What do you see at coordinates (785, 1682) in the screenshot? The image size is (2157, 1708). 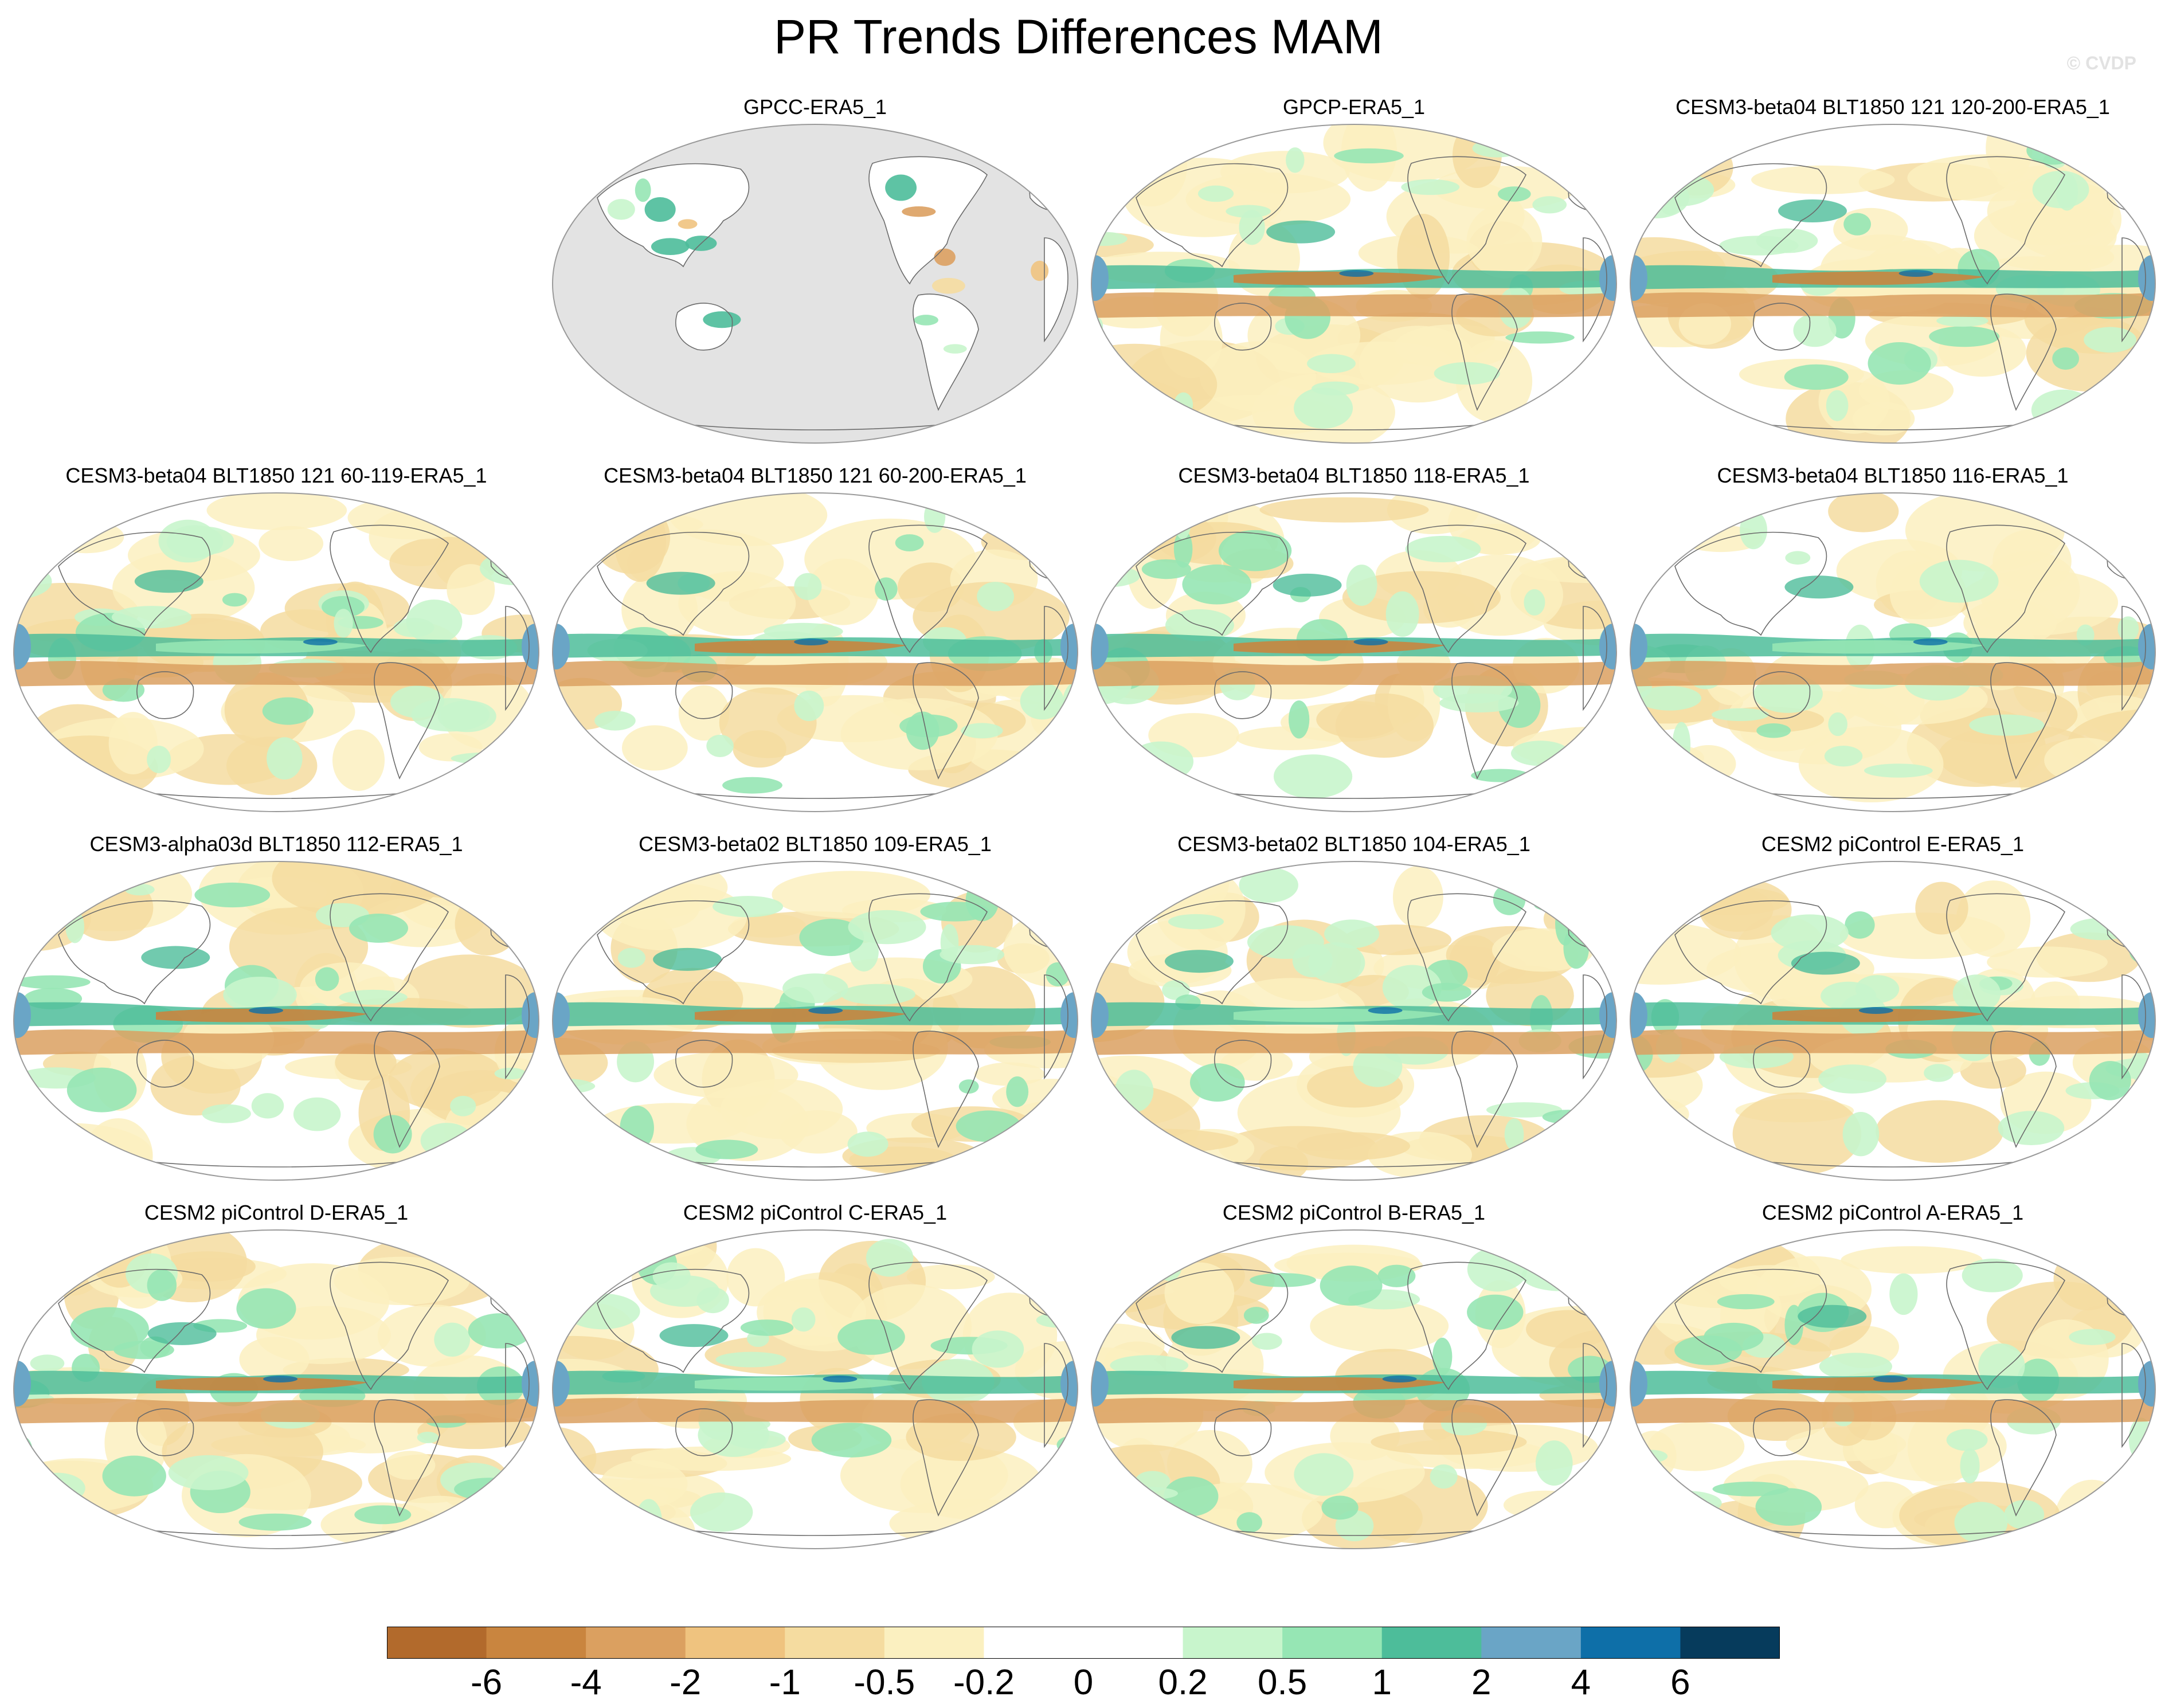 I see `colorbar-tick-label: -1` at bounding box center [785, 1682].